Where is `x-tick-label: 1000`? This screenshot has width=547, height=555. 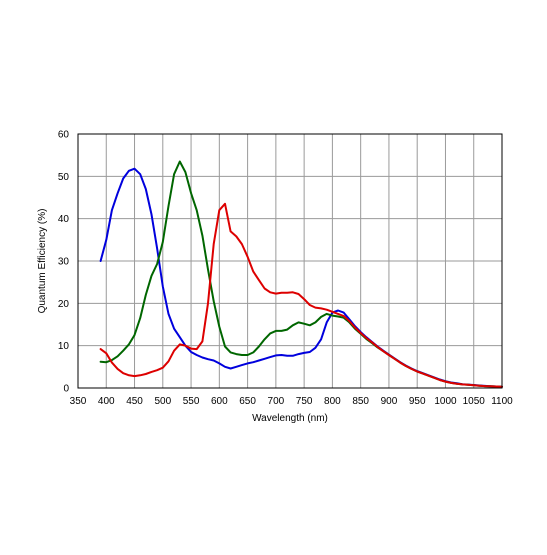 x-tick-label: 1000 is located at coordinates (445, 401).